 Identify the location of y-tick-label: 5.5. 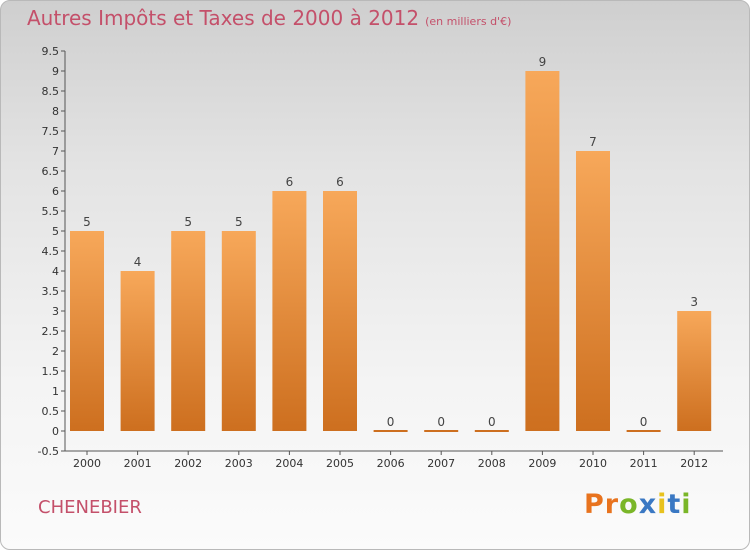
(51, 211).